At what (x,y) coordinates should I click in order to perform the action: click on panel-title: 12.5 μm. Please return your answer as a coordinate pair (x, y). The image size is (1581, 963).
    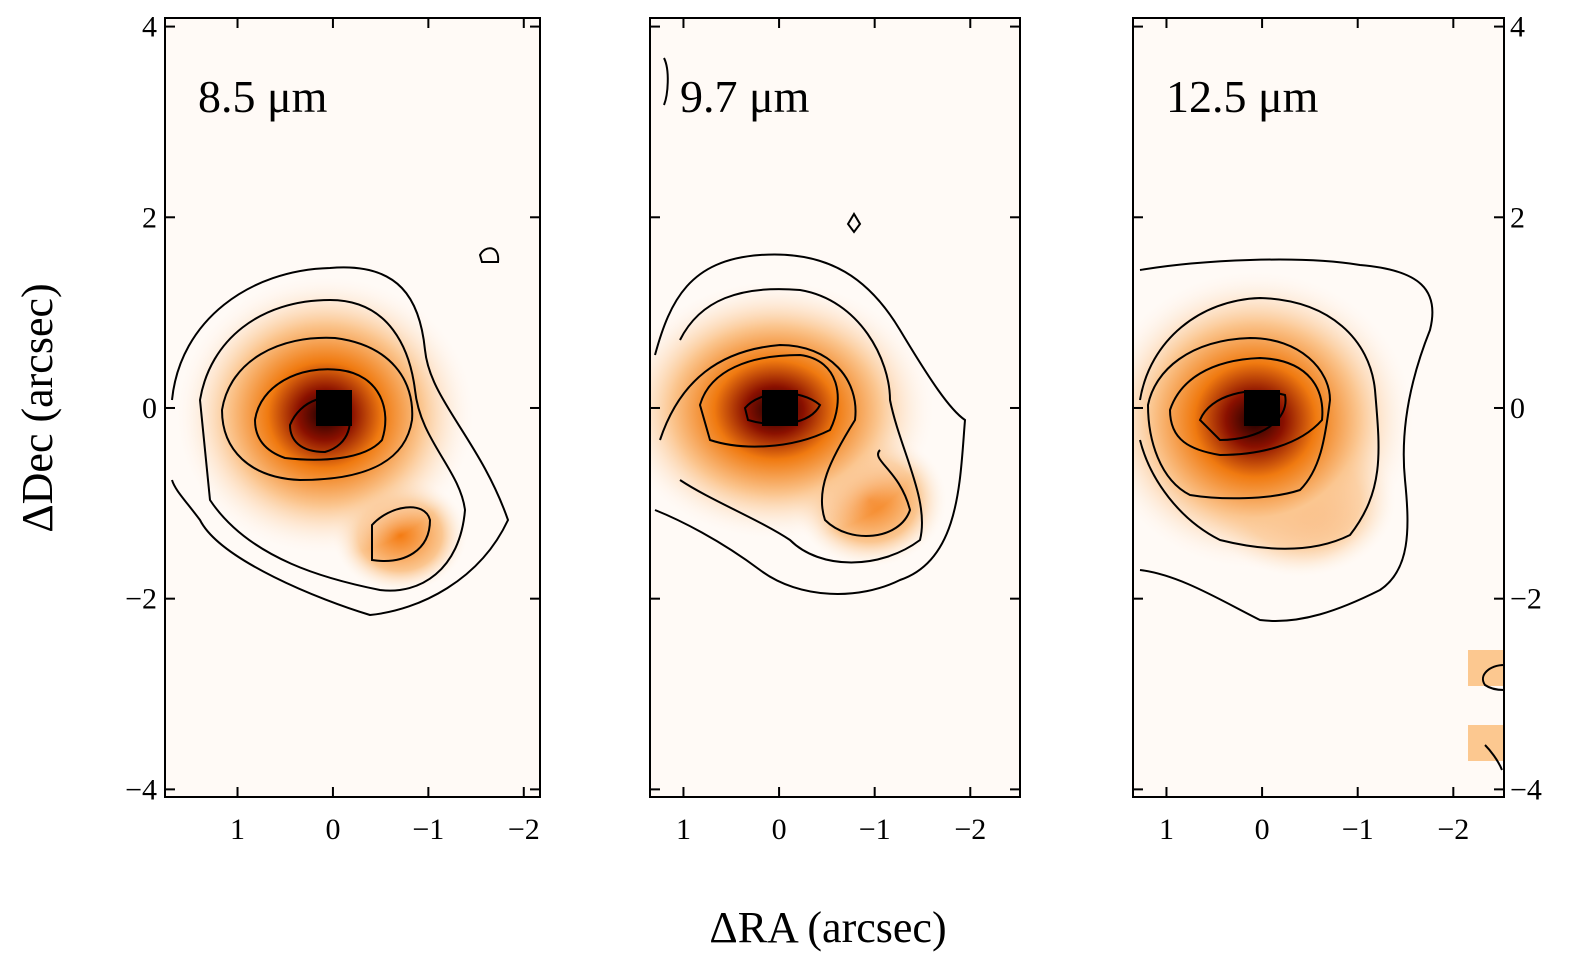
    Looking at the image, I should click on (1242, 96).